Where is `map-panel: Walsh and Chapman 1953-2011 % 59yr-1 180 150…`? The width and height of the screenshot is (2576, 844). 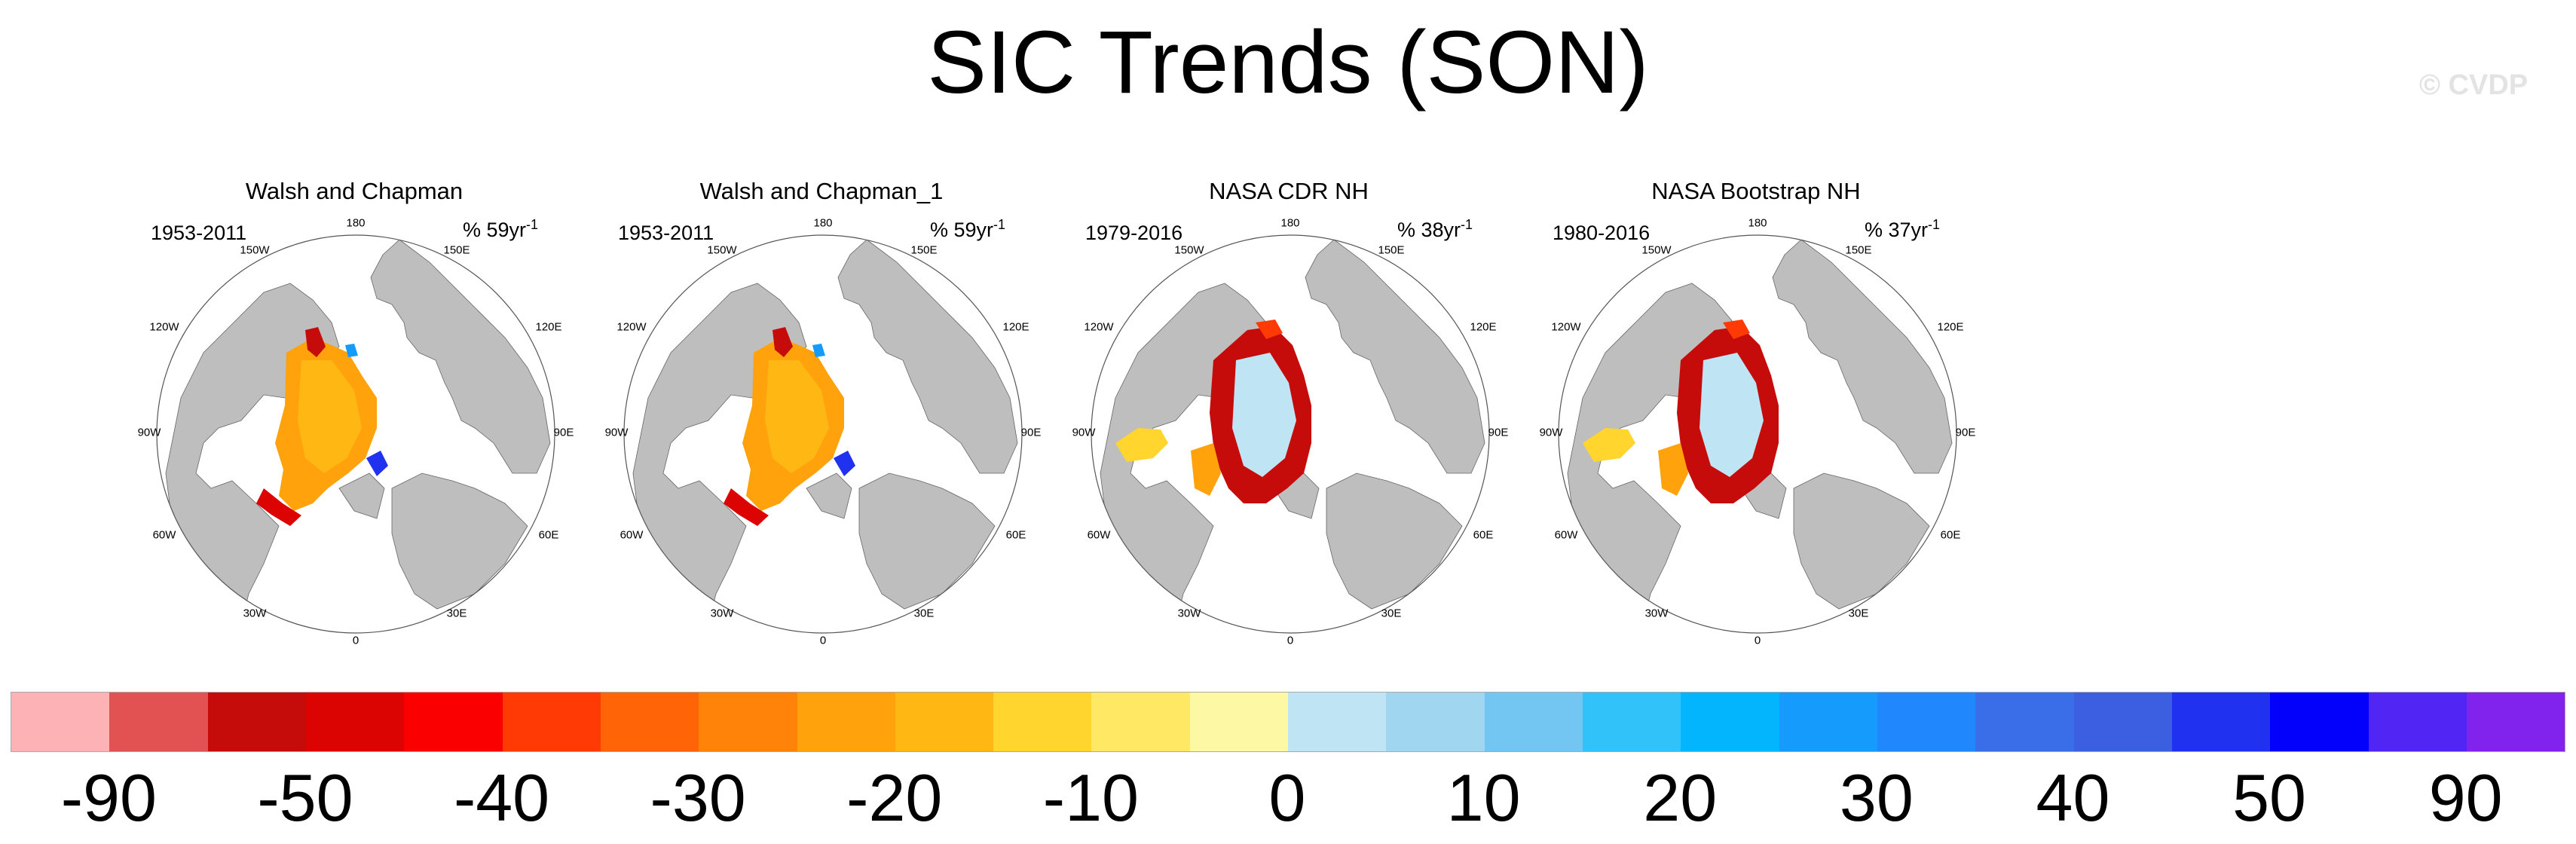
map-panel: Walsh and Chapman 1953-2011 % 59yr-1 180 150… is located at coordinates (356, 413).